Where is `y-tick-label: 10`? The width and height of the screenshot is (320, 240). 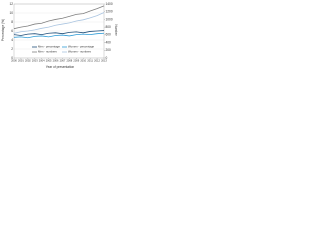 y-tick-label: 10 is located at coordinates (11, 13).